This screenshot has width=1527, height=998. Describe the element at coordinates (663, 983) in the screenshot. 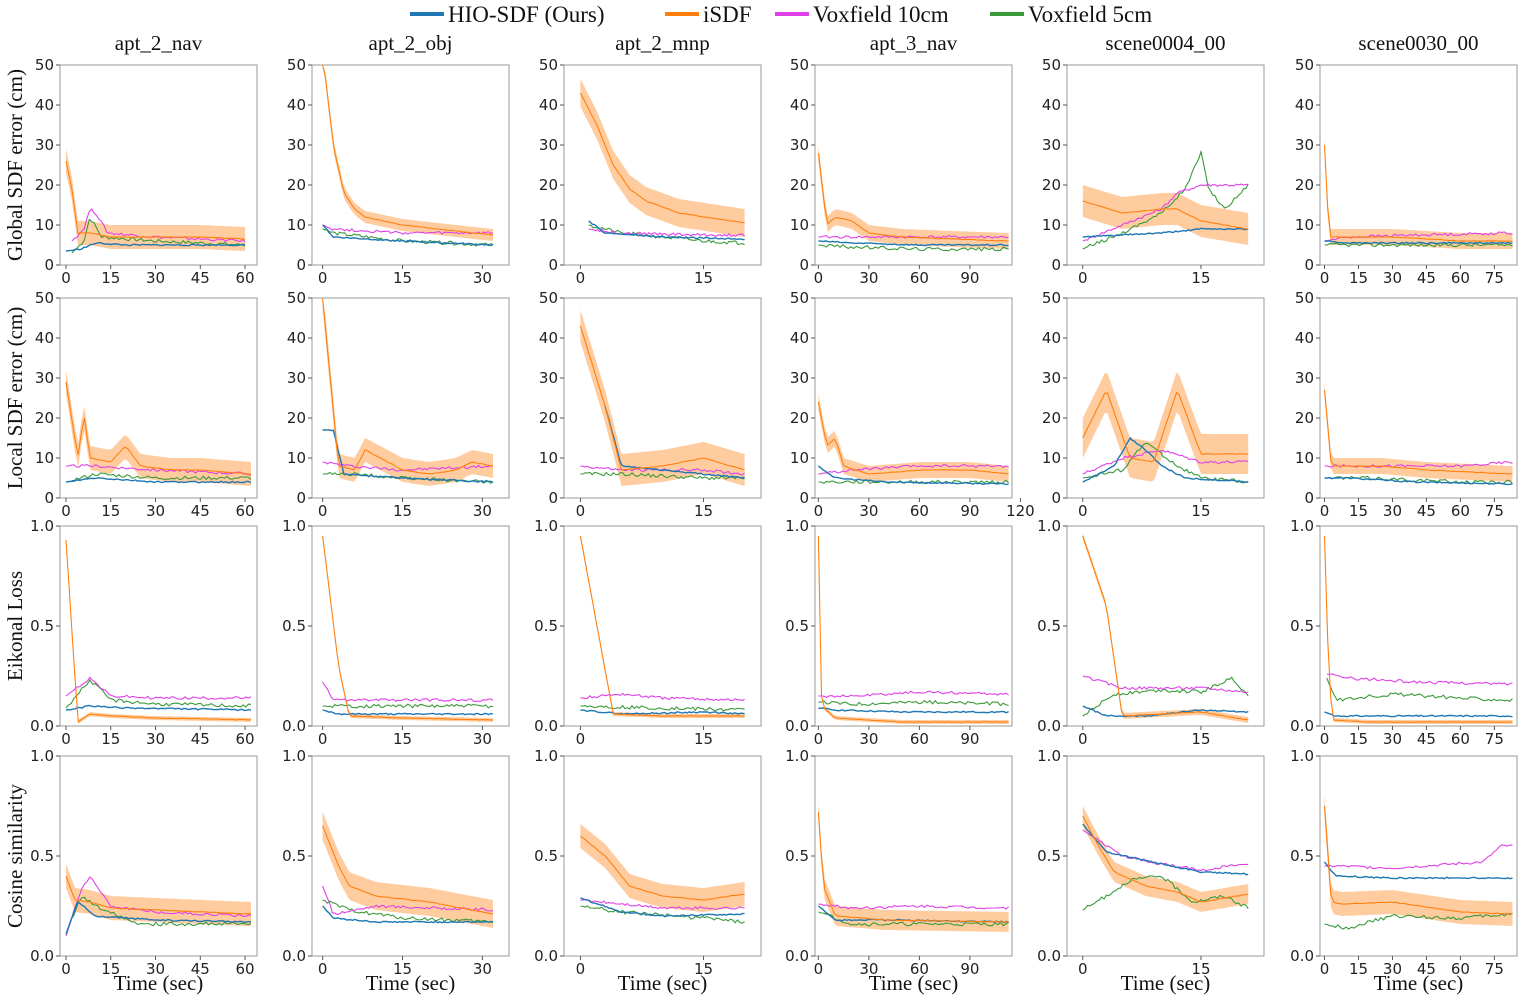

I see `x-axis-label-2: Time (sec)` at that location.